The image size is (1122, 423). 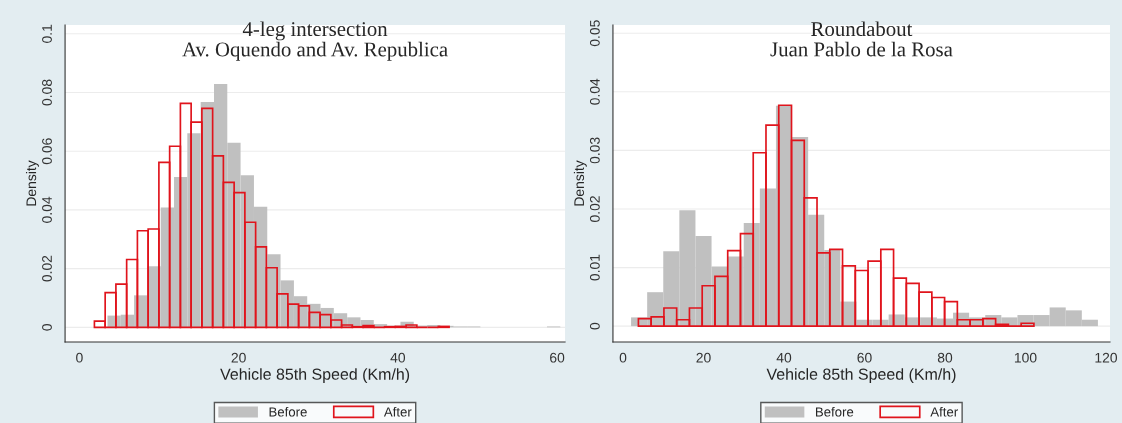 What do you see at coordinates (945, 357) in the screenshot?
I see `x-tick-label: 80` at bounding box center [945, 357].